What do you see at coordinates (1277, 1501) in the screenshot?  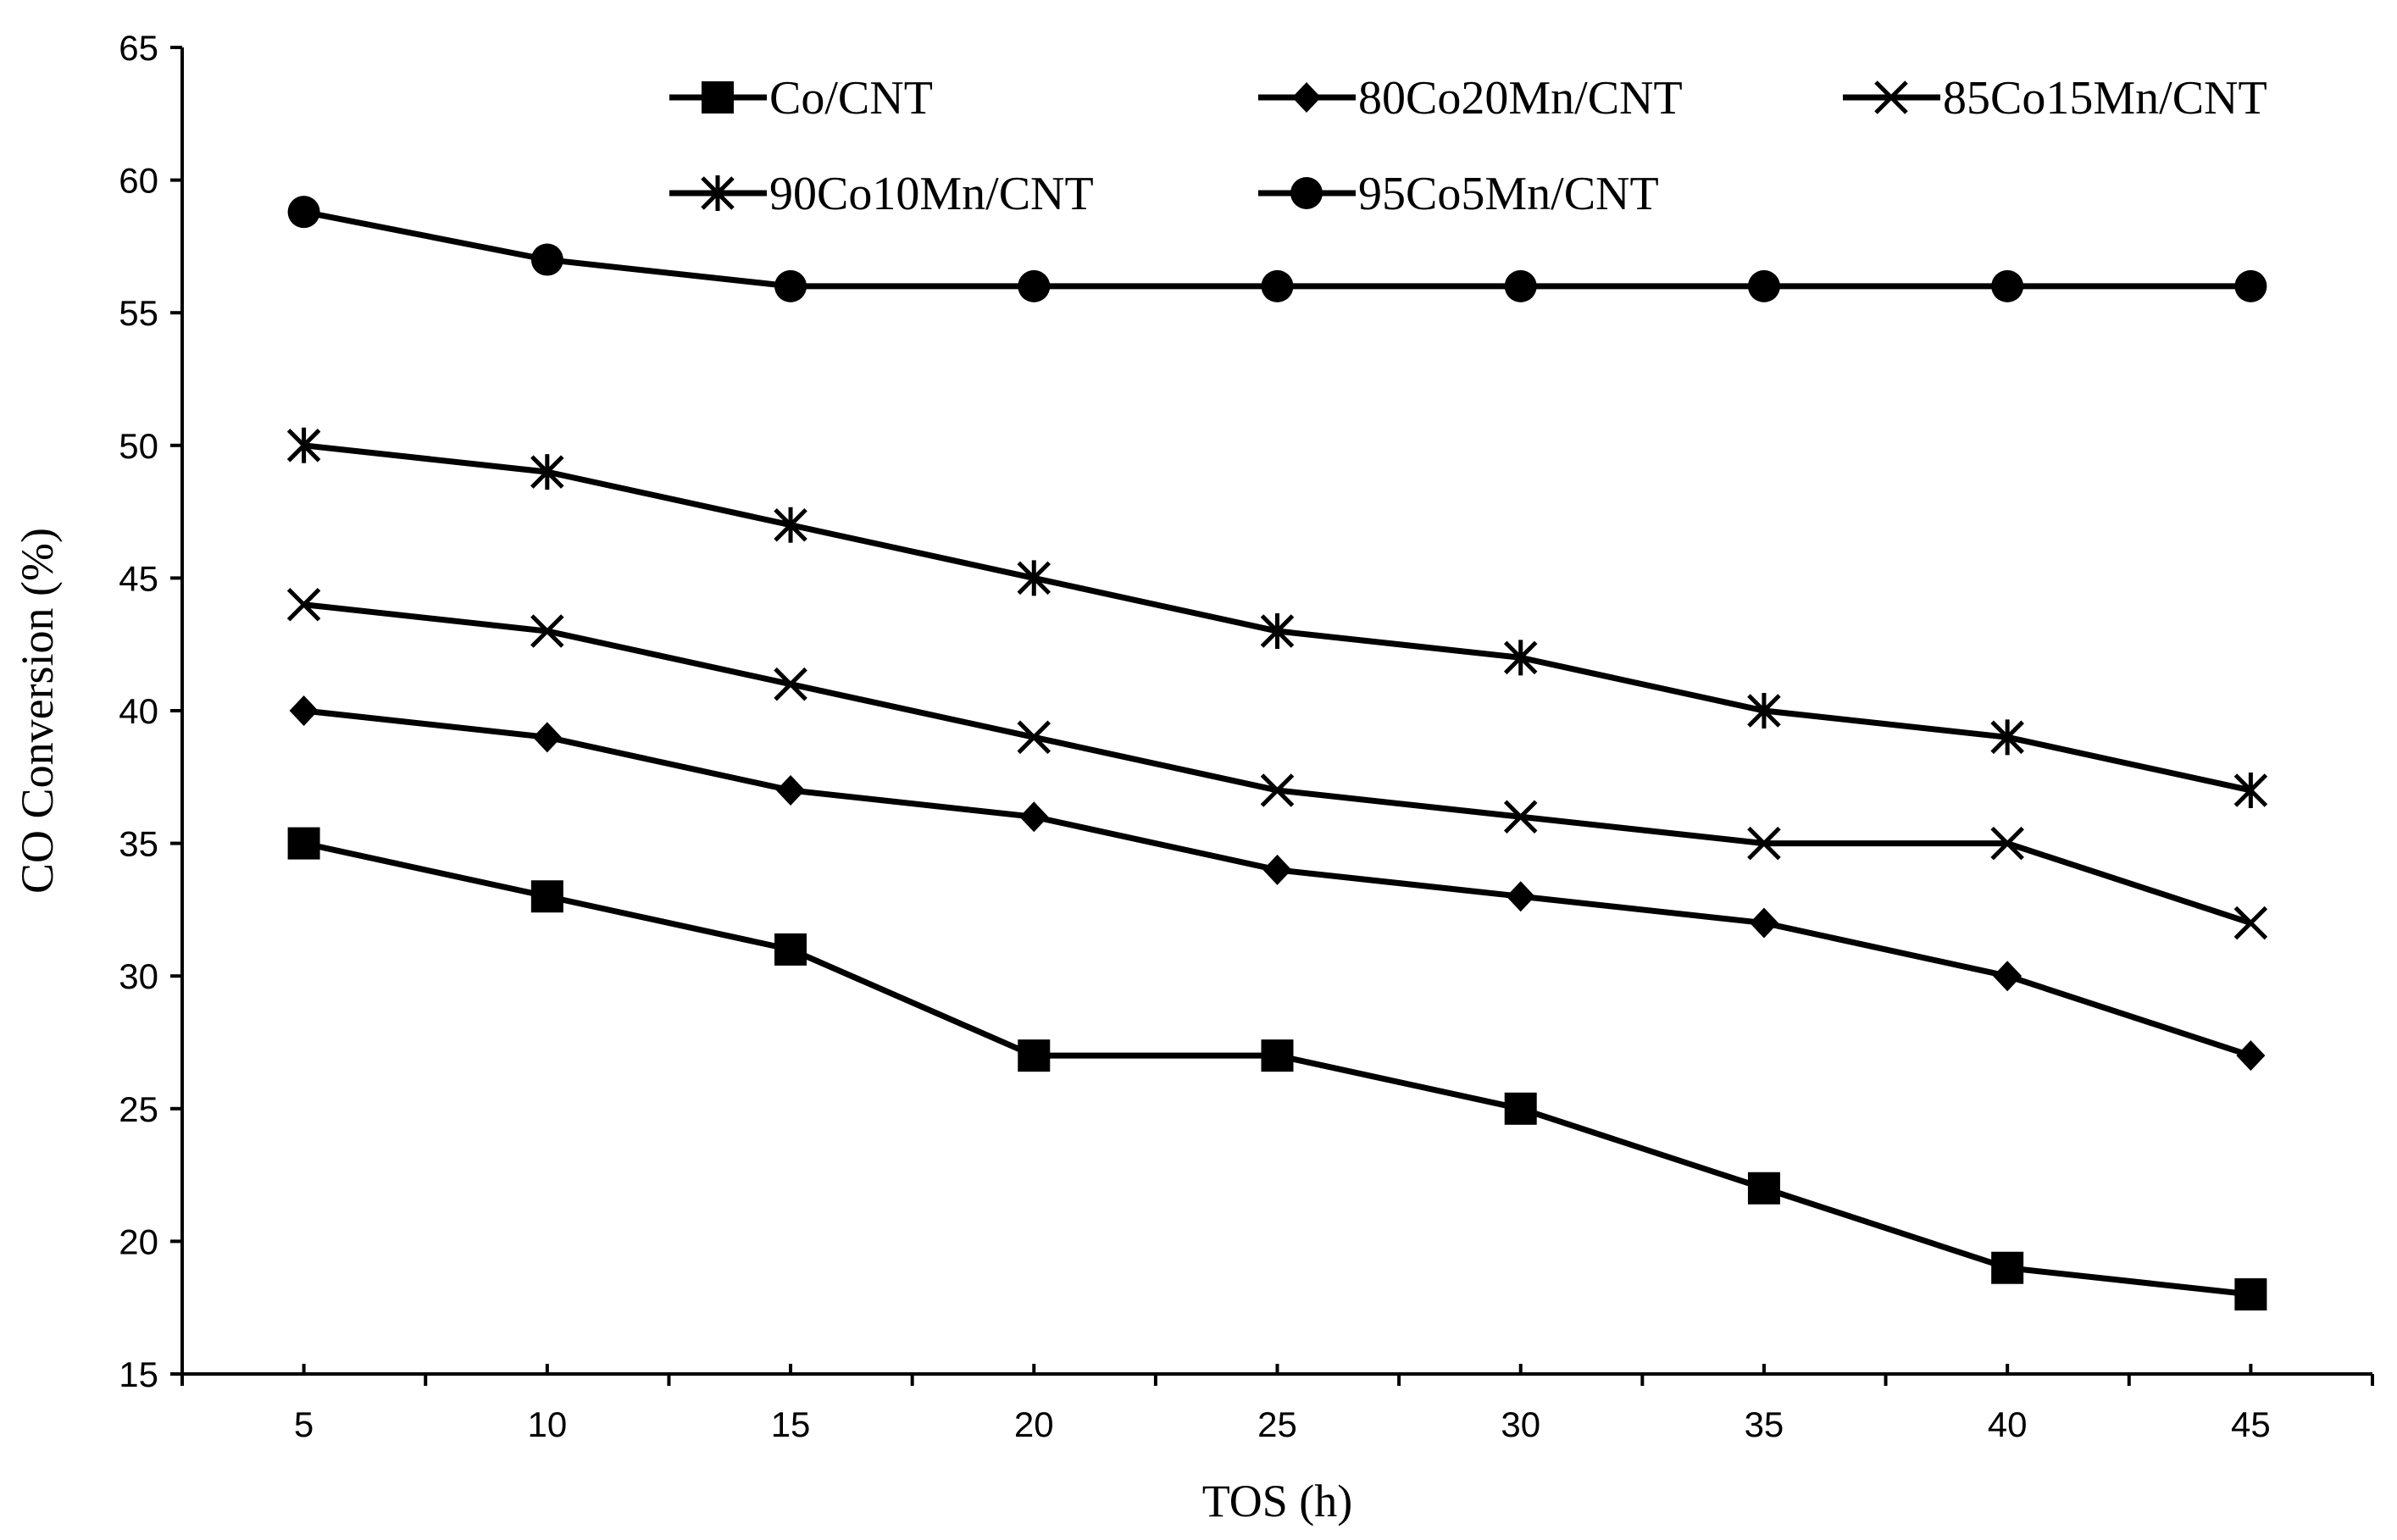 I see `x-axis-title: TOS (h)` at bounding box center [1277, 1501].